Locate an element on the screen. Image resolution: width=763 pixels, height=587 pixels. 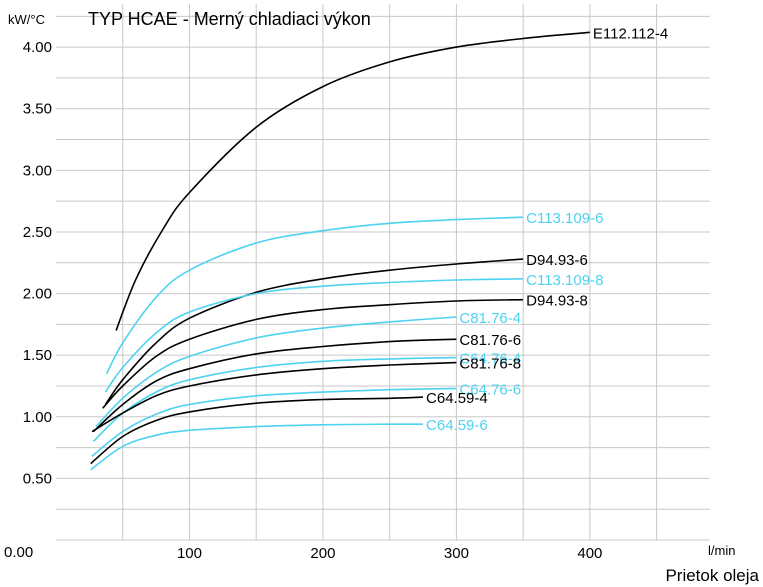
series-label: E112.112-4 is located at coordinates (630, 33).